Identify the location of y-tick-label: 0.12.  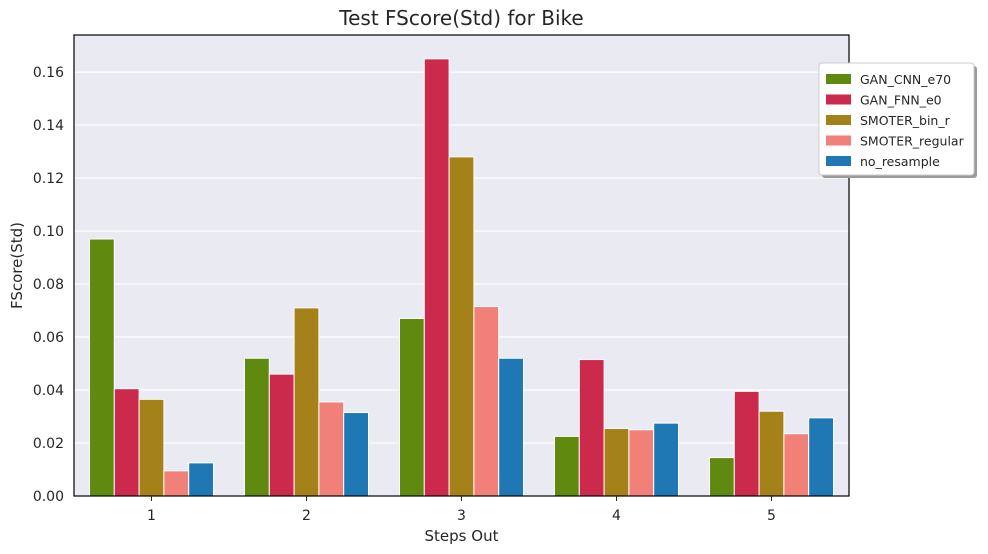
(48, 179).